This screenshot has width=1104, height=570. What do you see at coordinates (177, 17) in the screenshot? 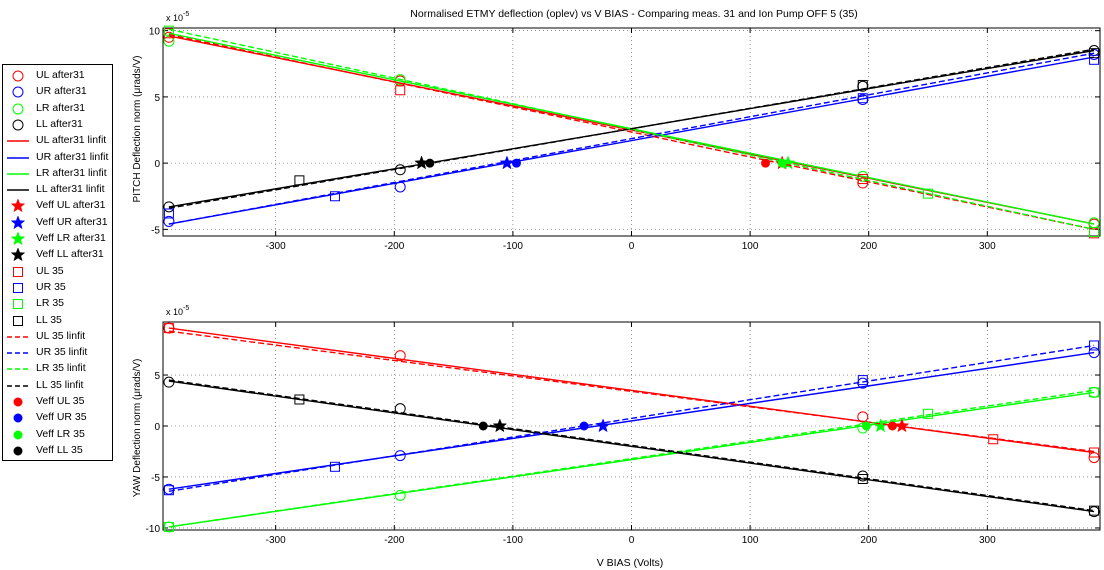
I see `pitch-exponent-label: x 10-5` at bounding box center [177, 17].